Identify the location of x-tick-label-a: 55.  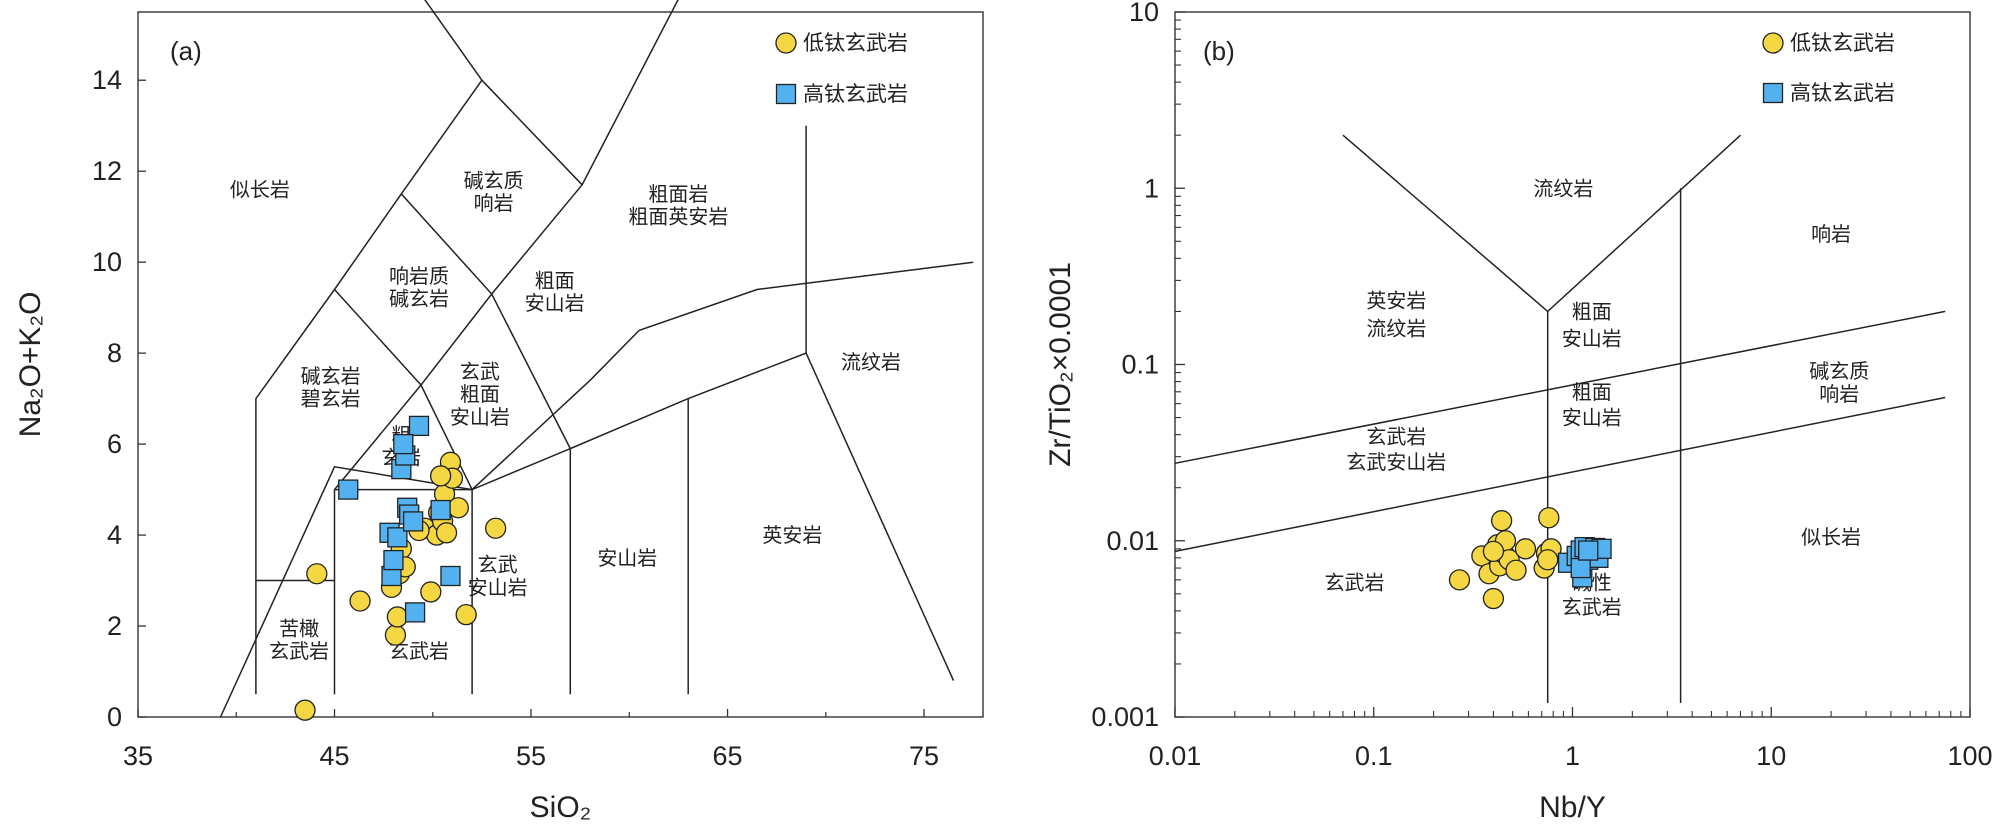
(531, 756).